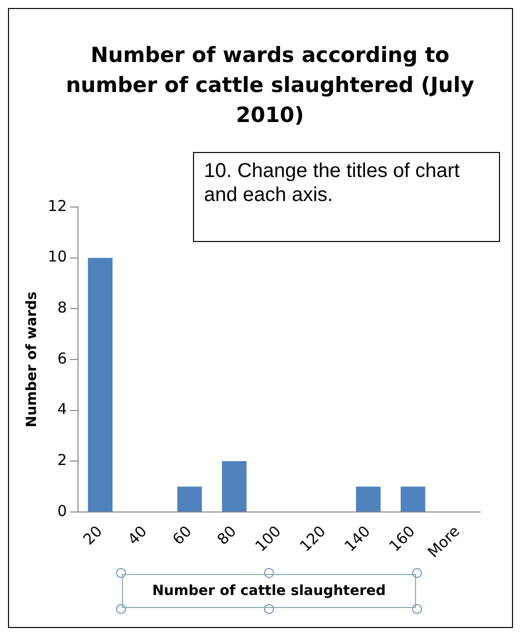  What do you see at coordinates (62, 409) in the screenshot?
I see `y-tick-label: 4` at bounding box center [62, 409].